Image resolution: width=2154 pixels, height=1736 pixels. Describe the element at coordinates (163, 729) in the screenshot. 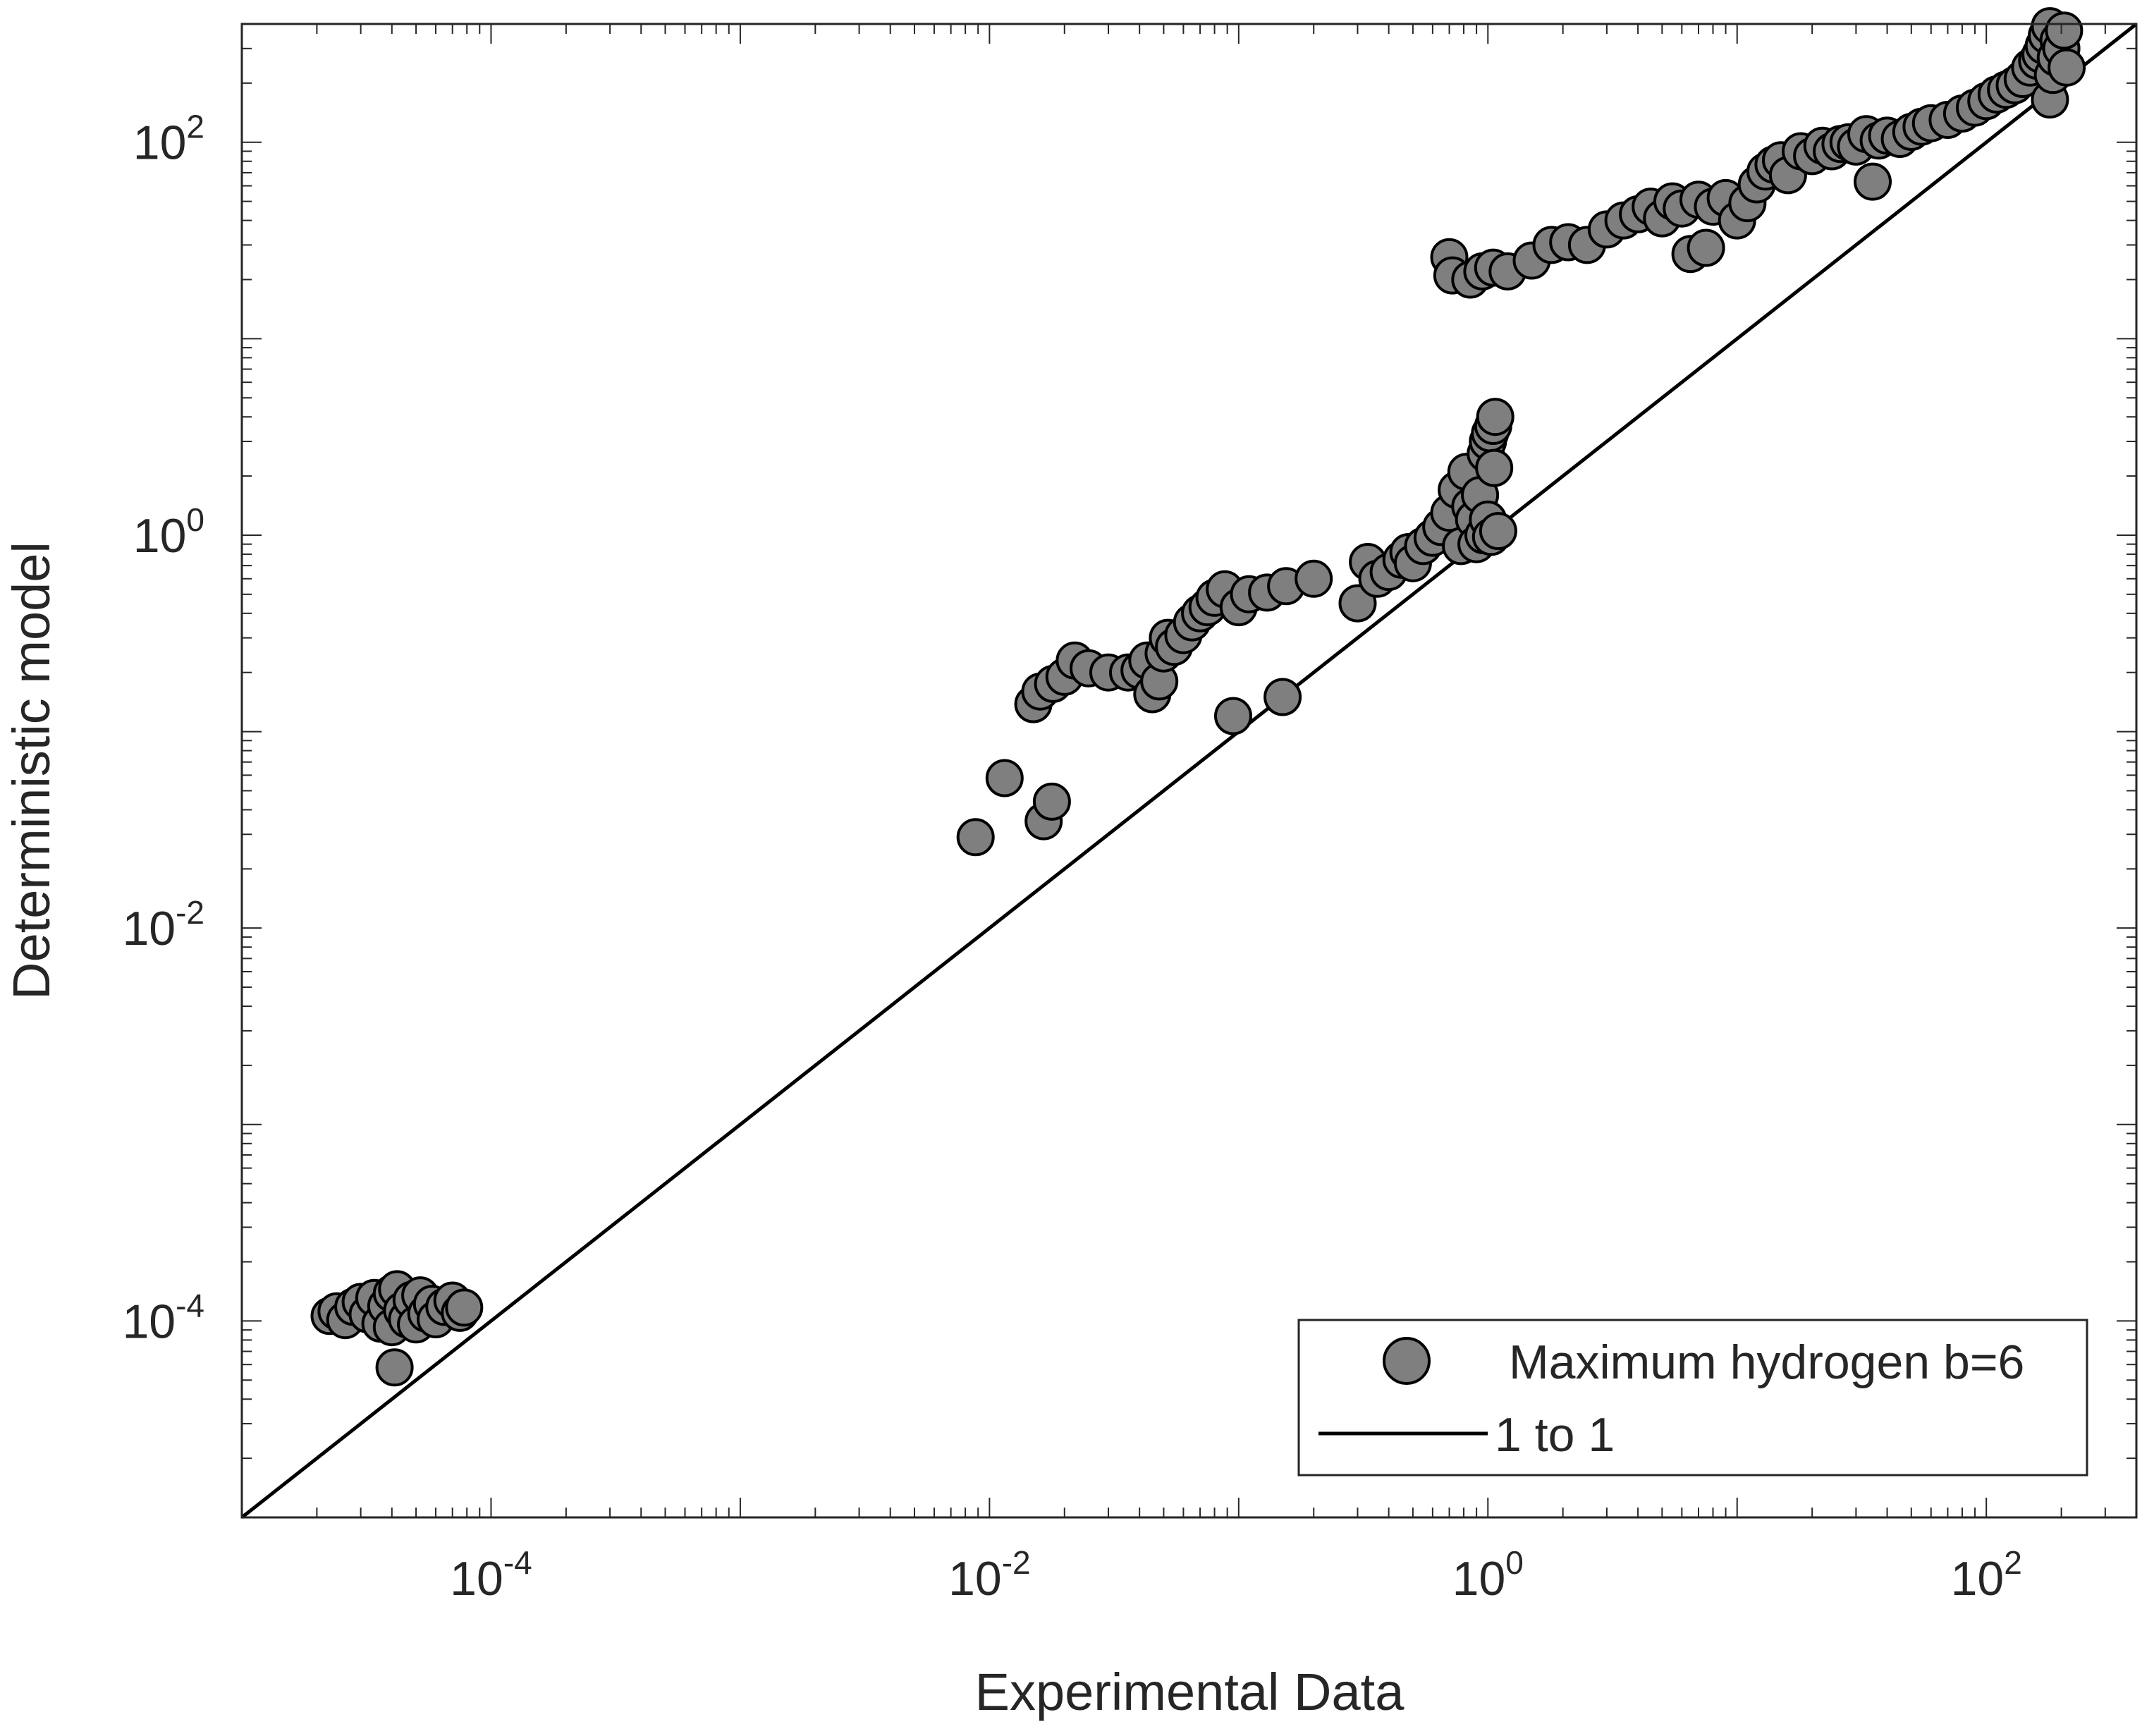

I see `y-tick-labels: 10⁻⁴ 10⁻² 10⁰ 10²` at that location.